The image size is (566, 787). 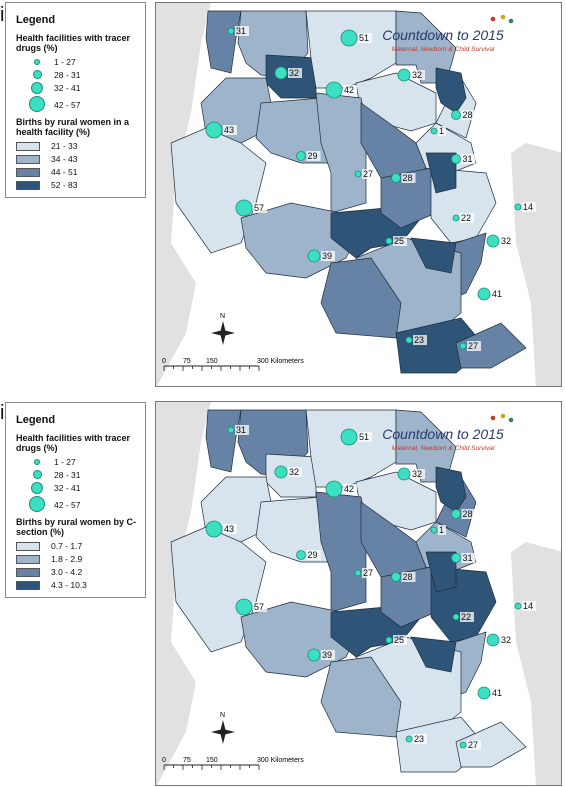 What do you see at coordinates (2, 15) in the screenshot?
I see `panel-i-label: i` at bounding box center [2, 15].